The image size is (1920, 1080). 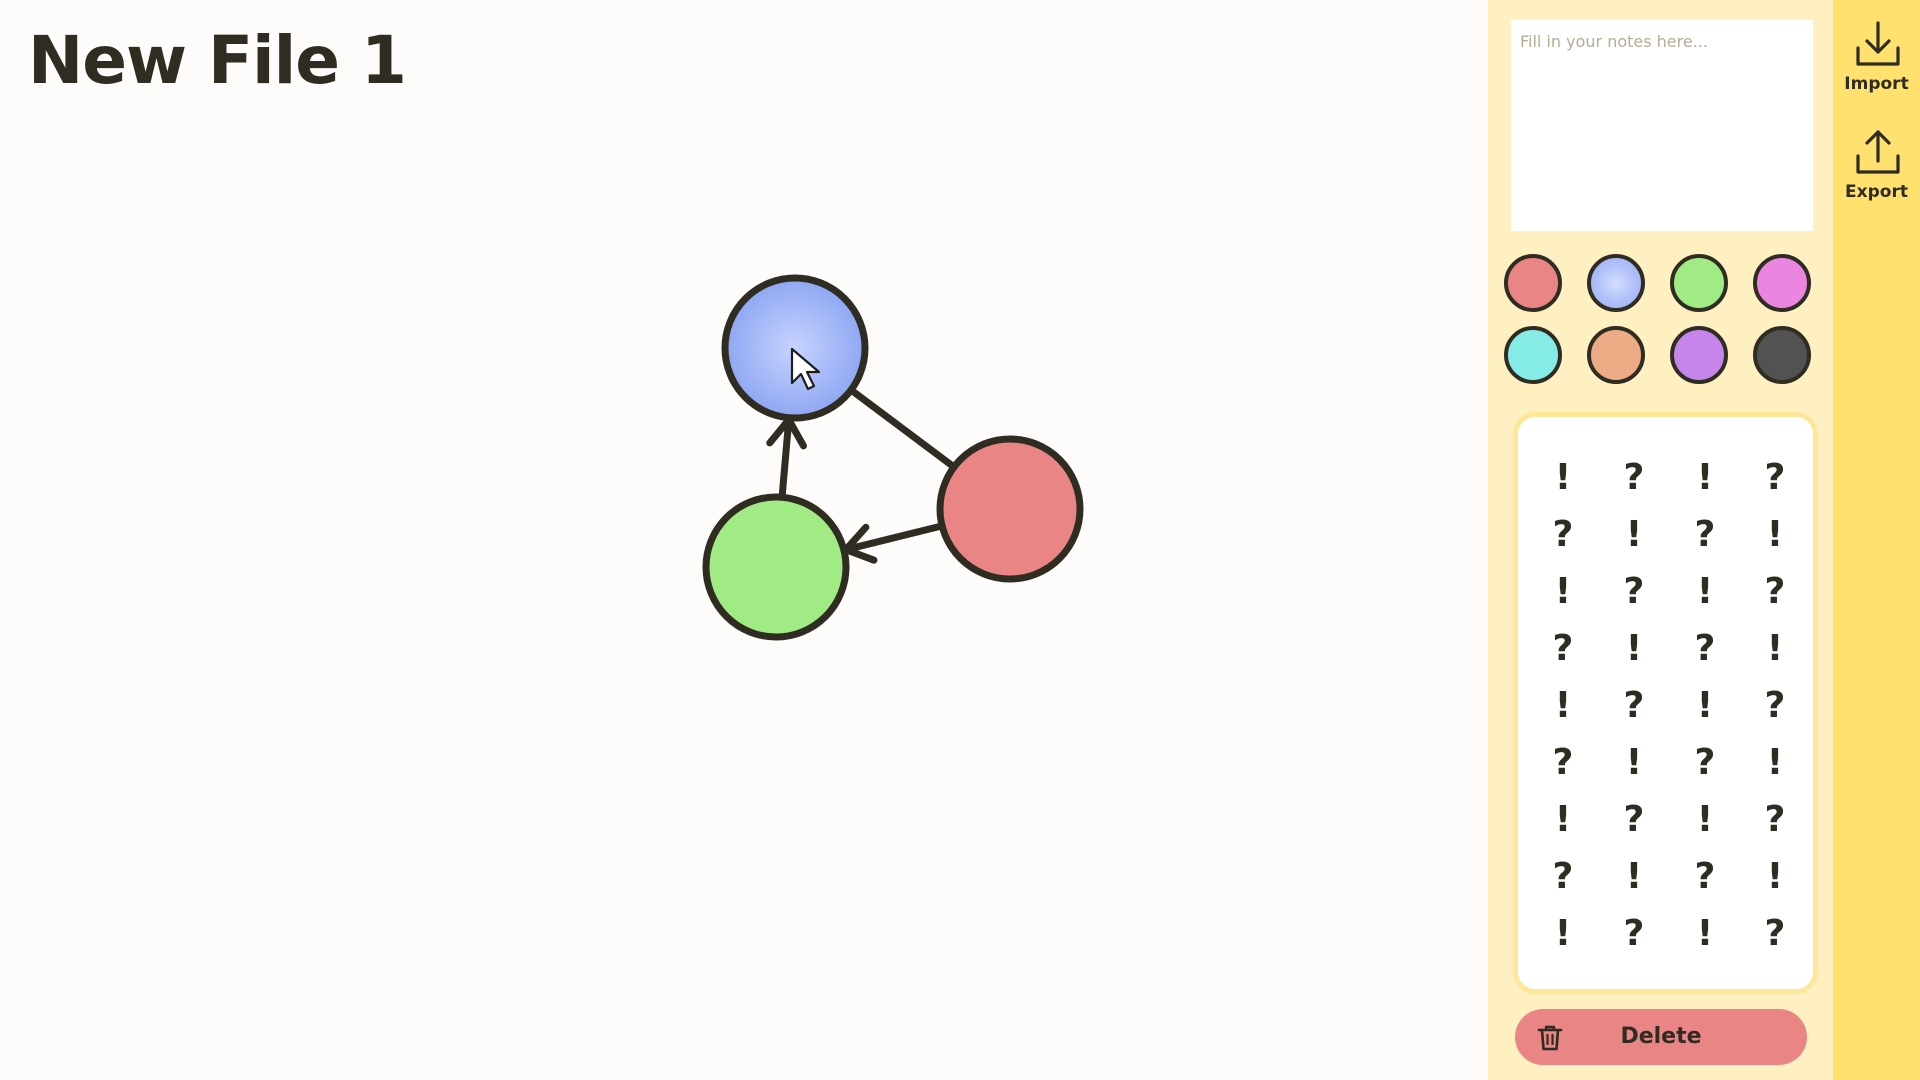 What do you see at coordinates (1876, 84) in the screenshot?
I see `import-button-label: Import` at bounding box center [1876, 84].